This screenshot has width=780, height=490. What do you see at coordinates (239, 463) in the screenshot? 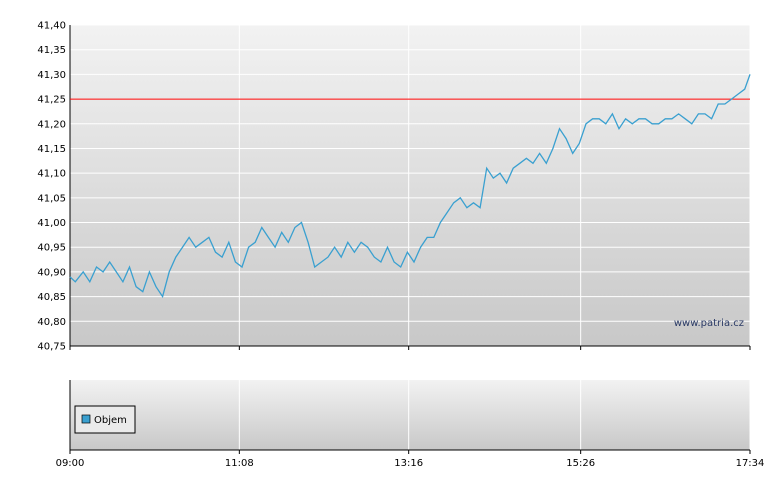
I see `x-tick-label: 11:08` at bounding box center [239, 463].